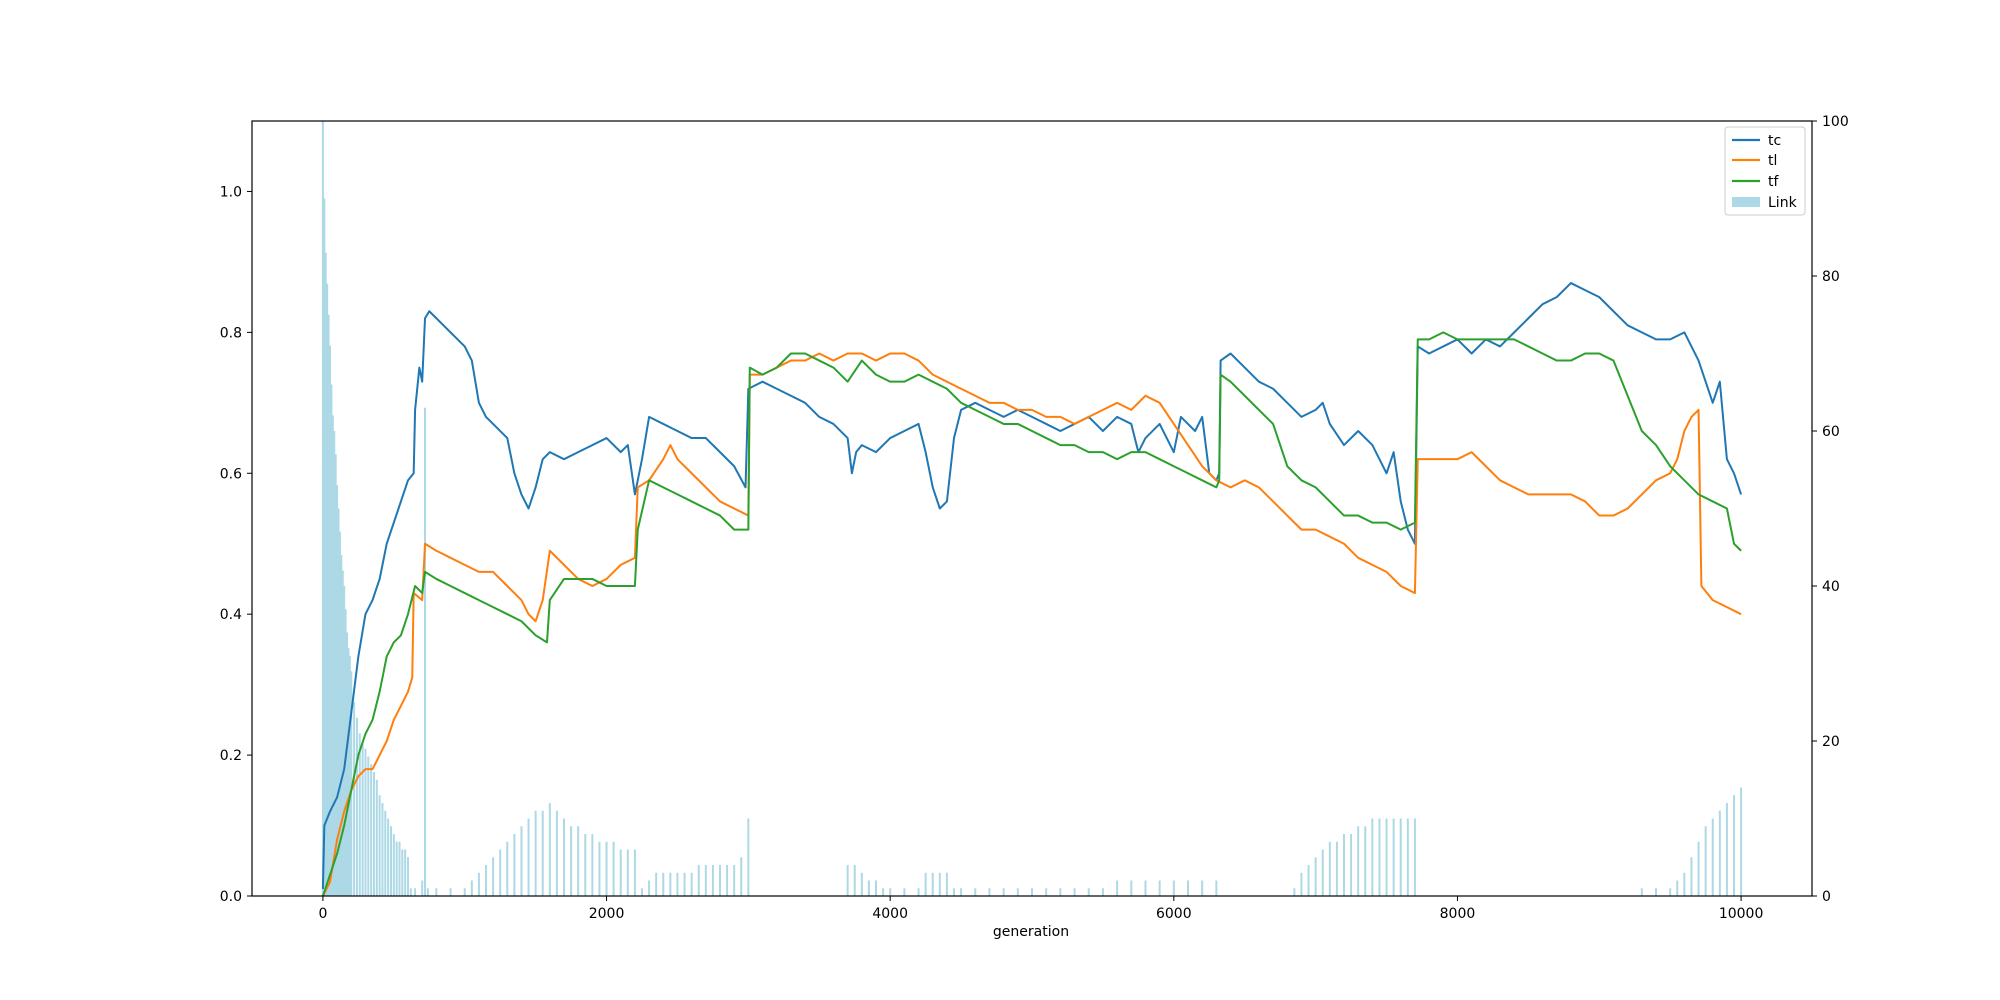 The width and height of the screenshot is (2000, 1000). I want to click on legend-label-tc: tc, so click(1774, 141).